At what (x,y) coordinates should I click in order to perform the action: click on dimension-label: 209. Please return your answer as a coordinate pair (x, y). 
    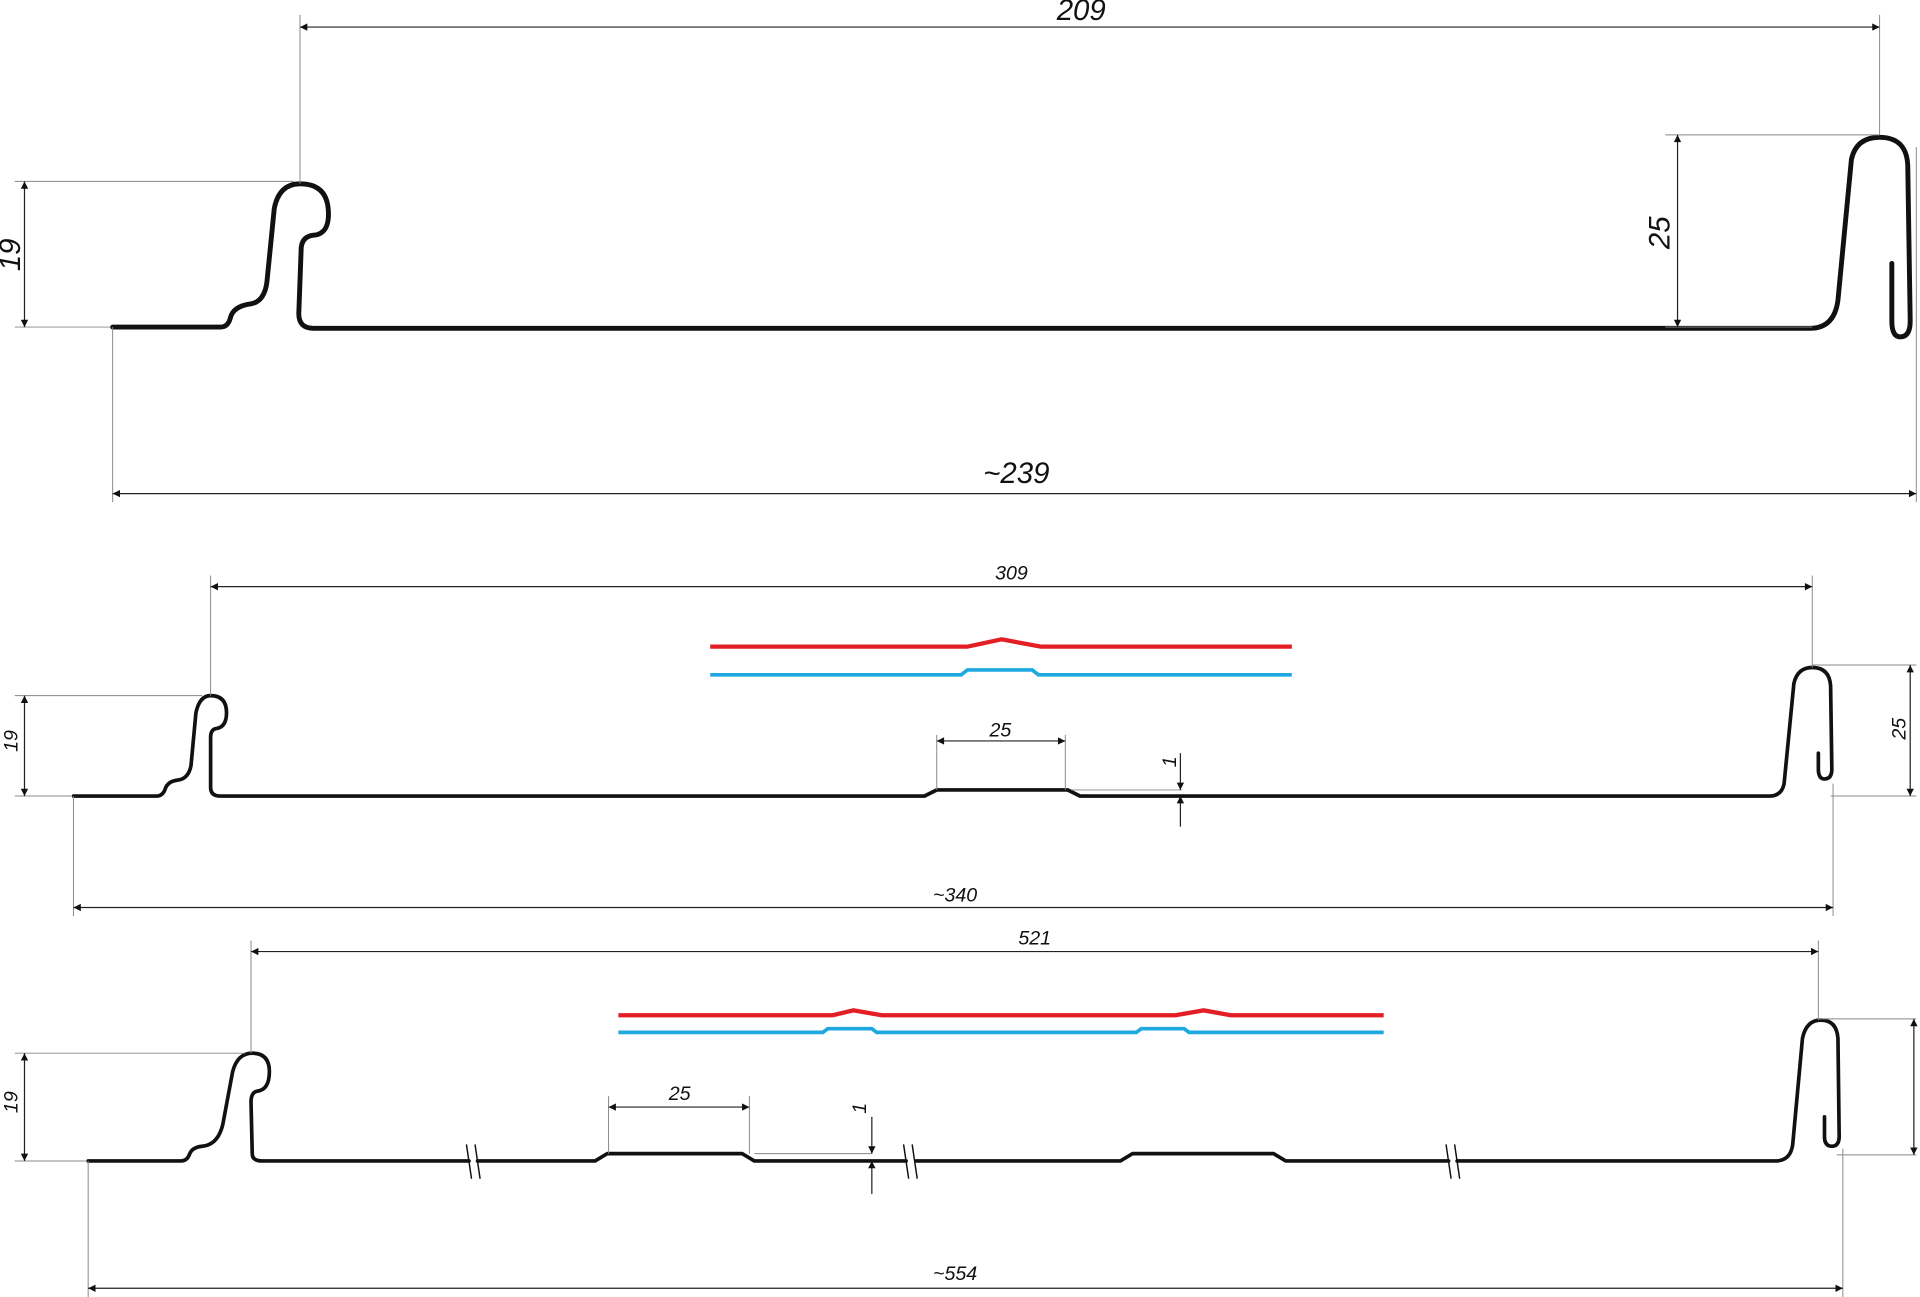
    Looking at the image, I should click on (1081, 13).